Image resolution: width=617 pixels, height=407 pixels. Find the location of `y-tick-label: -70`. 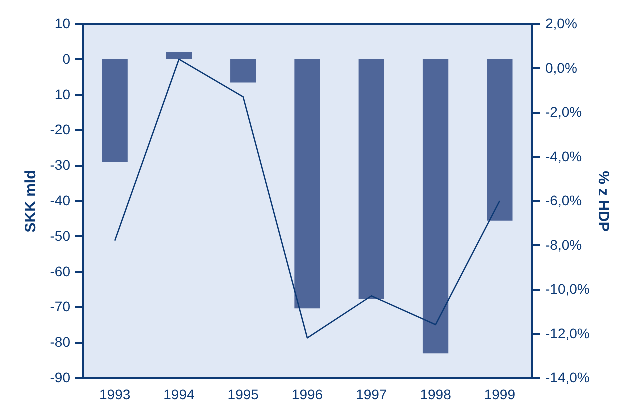

y-tick-label: -70 is located at coordinates (60, 306).